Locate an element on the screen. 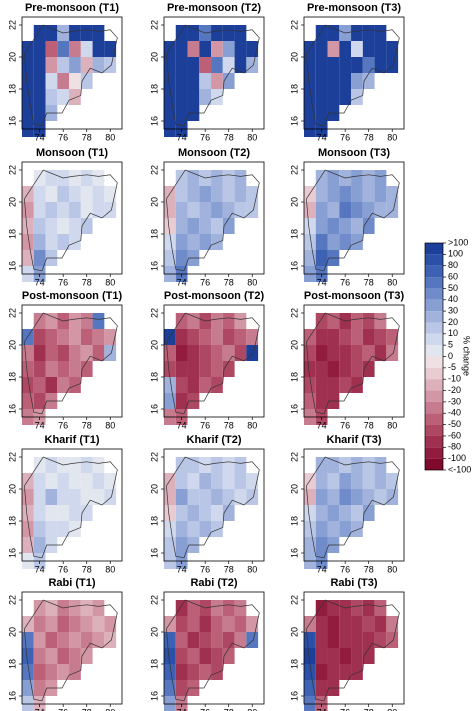 The height and width of the screenshot is (711, 474). panel-title: Rabi (T3) is located at coordinates (353, 583).